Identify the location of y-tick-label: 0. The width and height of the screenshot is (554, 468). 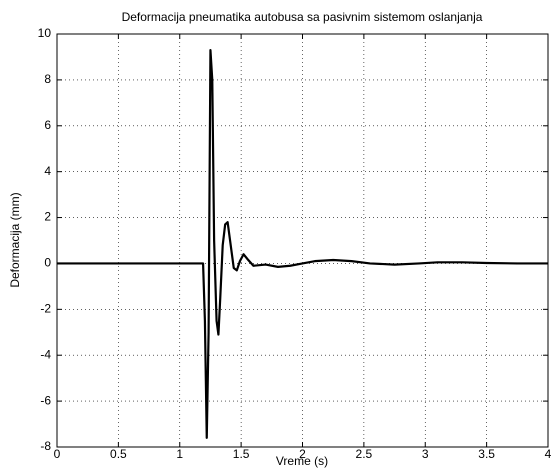
(47, 263).